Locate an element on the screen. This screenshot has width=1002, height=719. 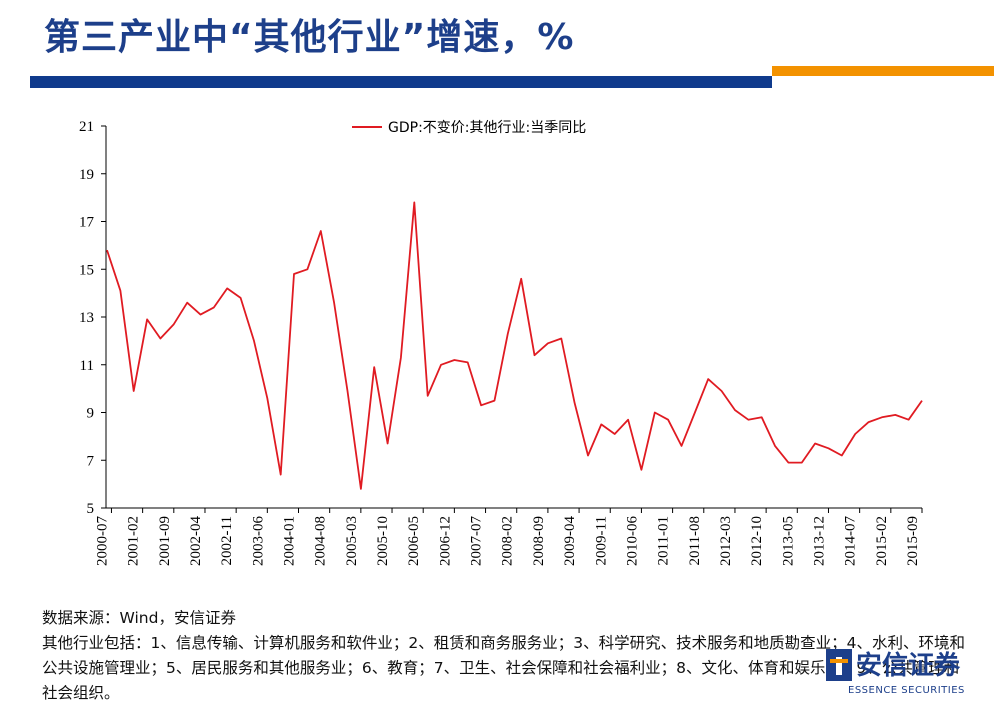
x-tick-label: 2006-05 is located at coordinates (414, 541).